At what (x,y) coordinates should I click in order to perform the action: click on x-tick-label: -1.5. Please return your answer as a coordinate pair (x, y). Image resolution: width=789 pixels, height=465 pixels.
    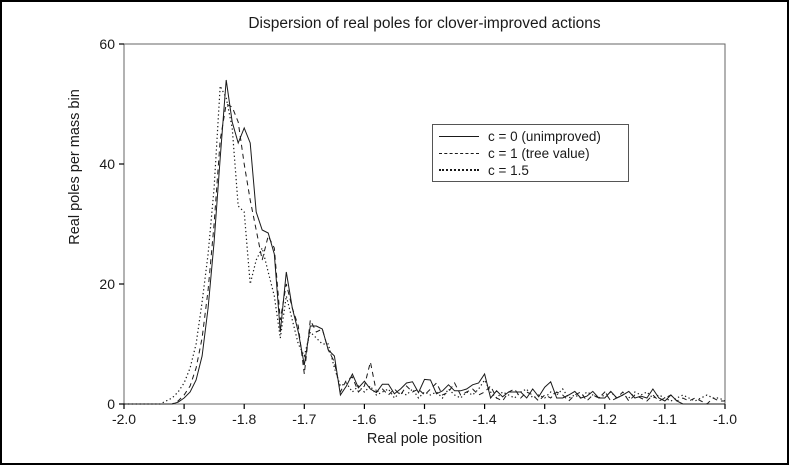
    Looking at the image, I should click on (424, 419).